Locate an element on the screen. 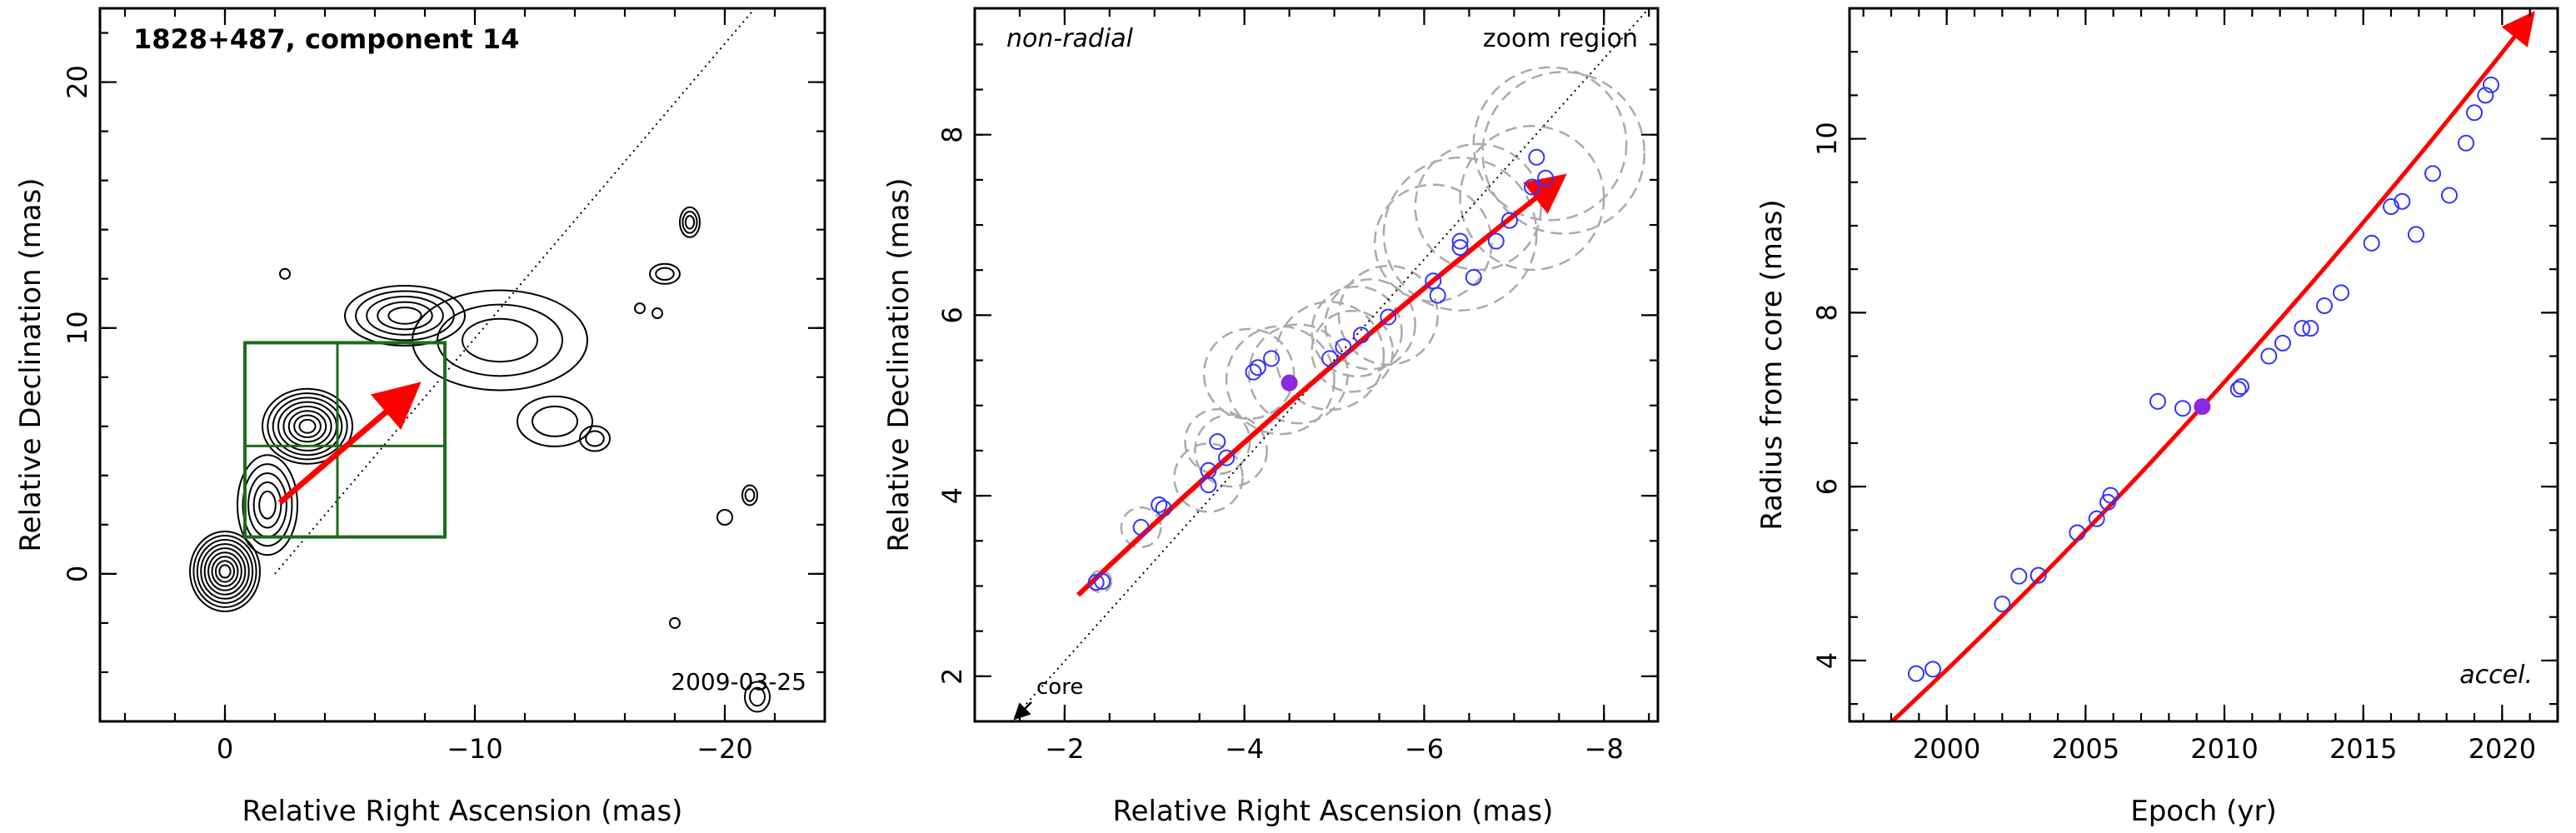 This screenshot has width=2576, height=833. contour-map is located at coordinates (480, 459).